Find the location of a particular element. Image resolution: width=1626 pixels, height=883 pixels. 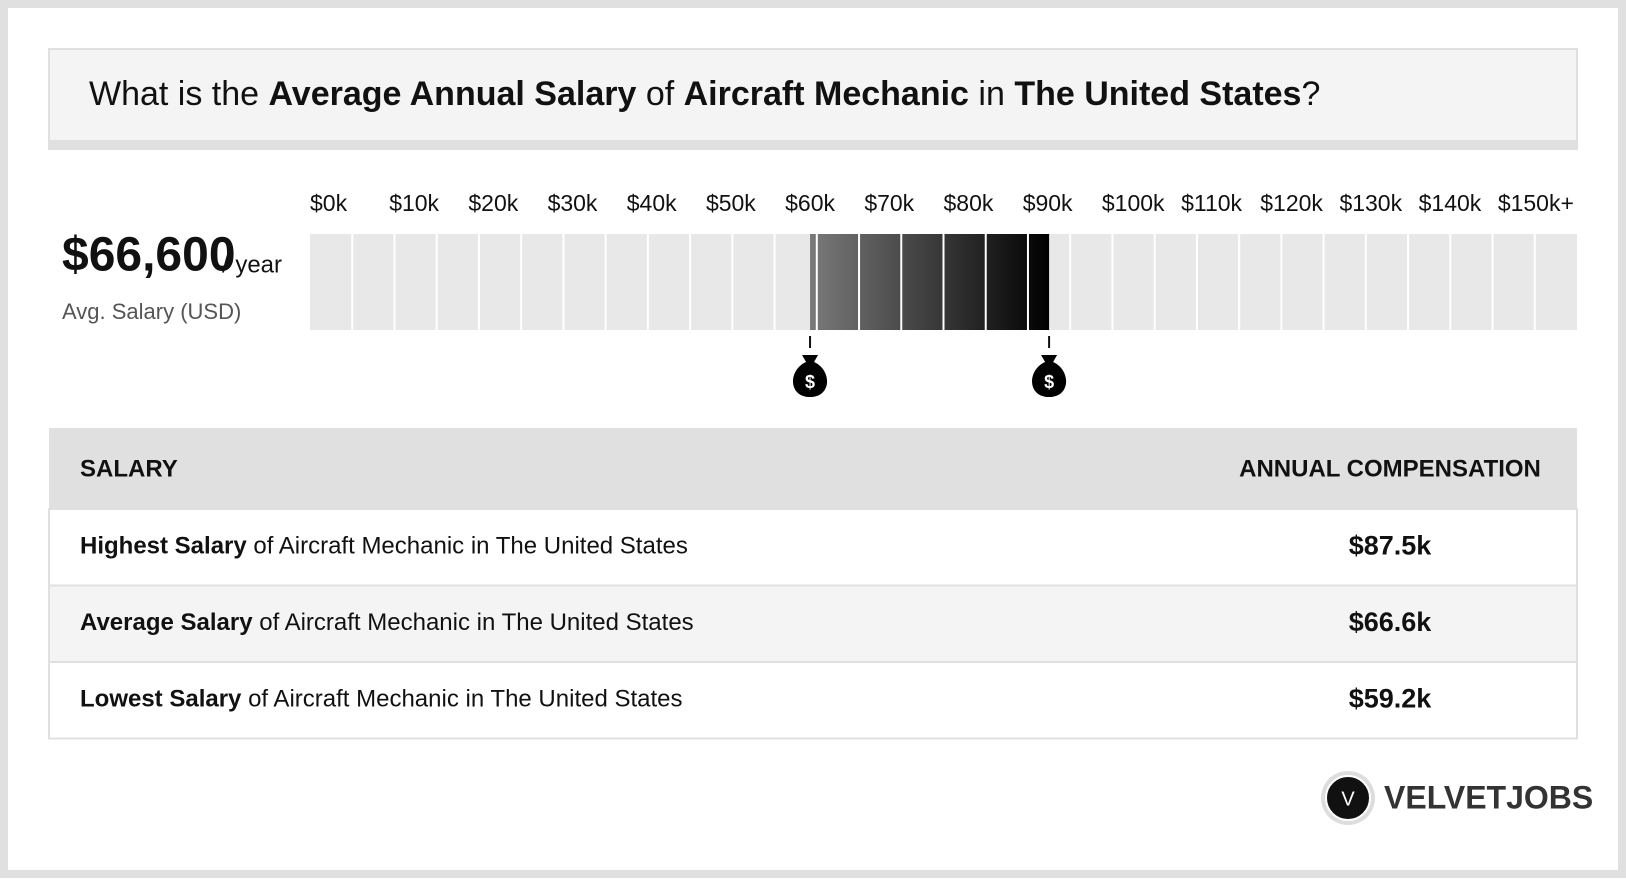

x-tick-label: $140k is located at coordinates (1450, 203).